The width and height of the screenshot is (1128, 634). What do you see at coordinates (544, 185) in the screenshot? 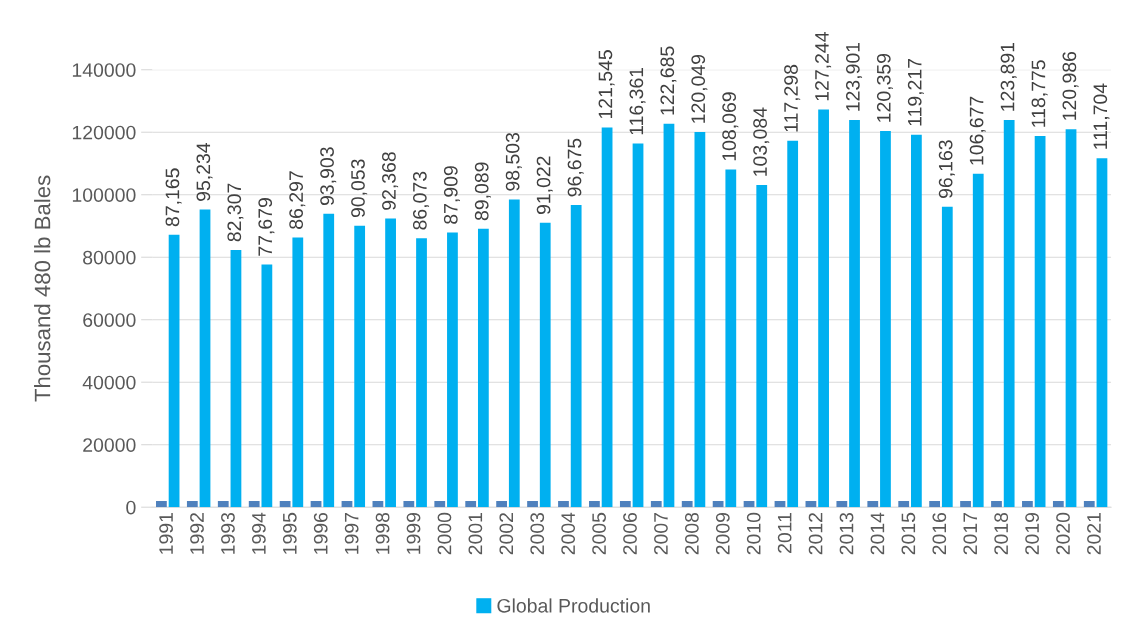
I see `data-label: 91,022` at bounding box center [544, 185].